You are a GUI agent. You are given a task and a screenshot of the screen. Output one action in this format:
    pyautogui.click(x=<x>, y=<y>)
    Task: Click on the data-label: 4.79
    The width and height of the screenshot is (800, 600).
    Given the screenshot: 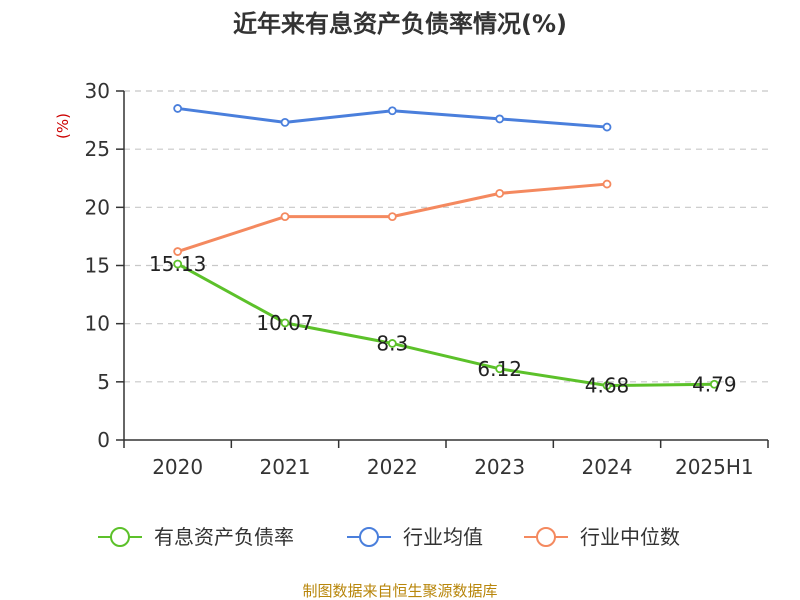 What is the action you would take?
    pyautogui.click(x=714, y=384)
    